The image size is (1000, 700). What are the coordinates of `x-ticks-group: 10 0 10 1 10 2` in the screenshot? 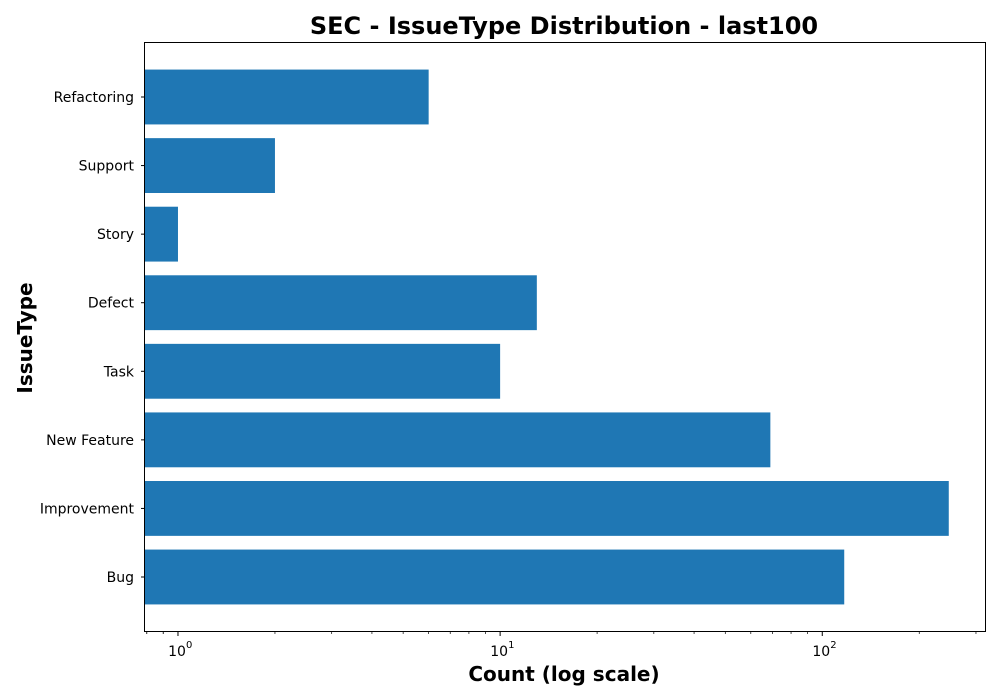 It's located at (561, 645).